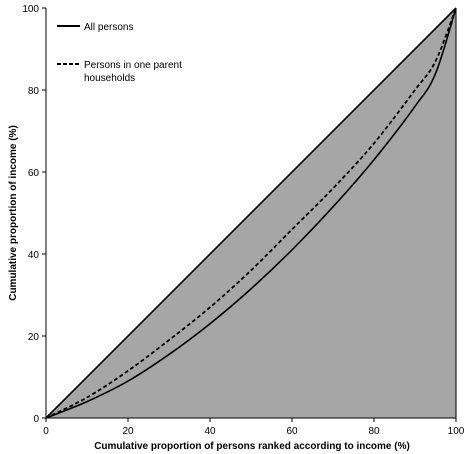 The width and height of the screenshot is (468, 454). I want to click on y-axis-title: Cumulative proportion of income (%), so click(13, 213).